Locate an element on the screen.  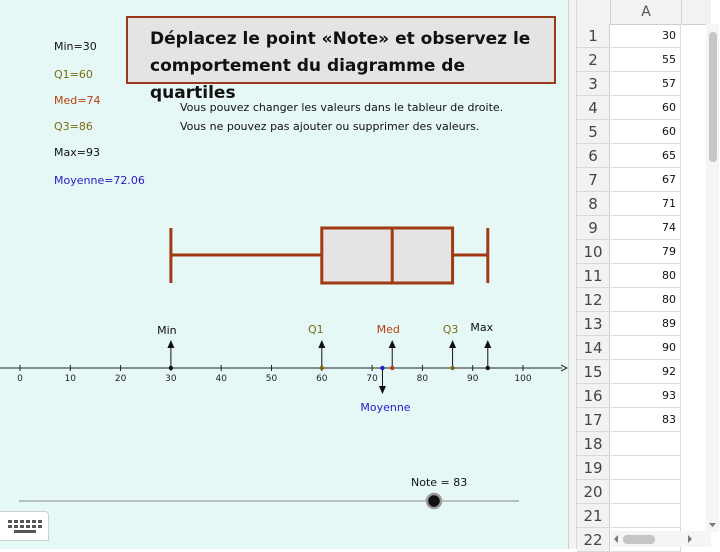
cell-a16: 93 is located at coordinates (646, 396).